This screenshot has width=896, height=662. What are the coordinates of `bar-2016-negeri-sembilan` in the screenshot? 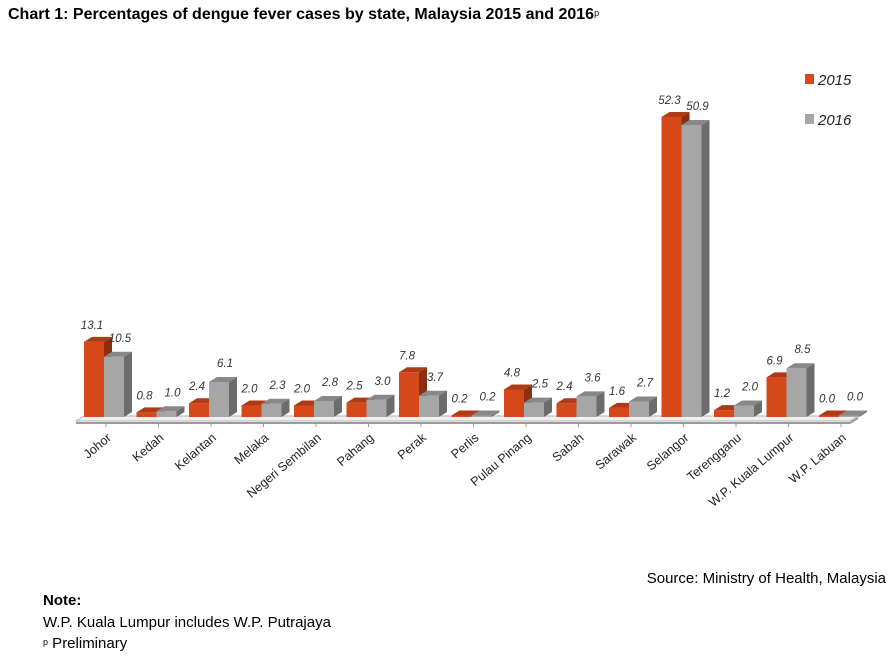 It's located at (328, 406).